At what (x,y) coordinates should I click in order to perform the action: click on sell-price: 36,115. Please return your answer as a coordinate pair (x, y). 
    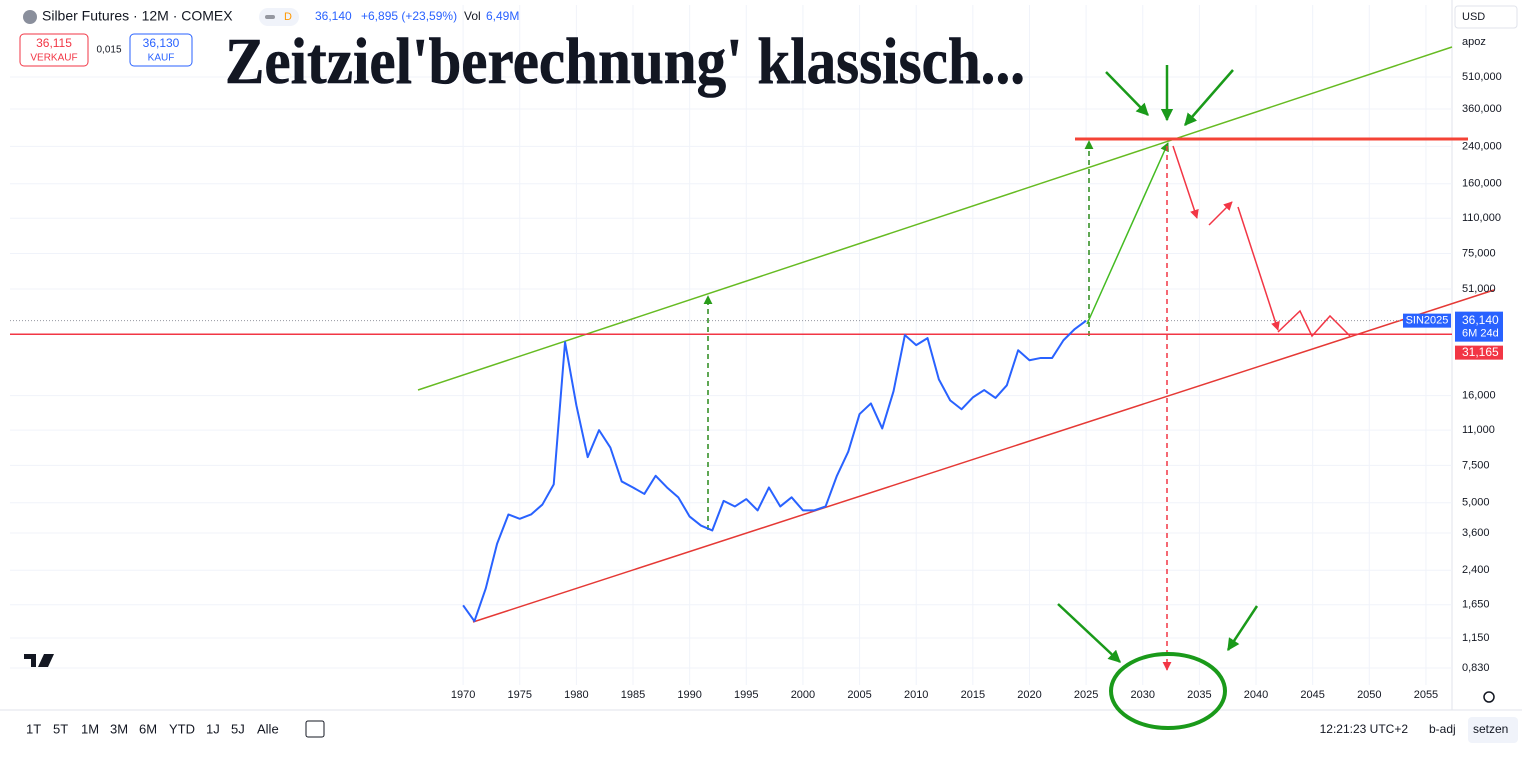
    Looking at the image, I should click on (54, 43).